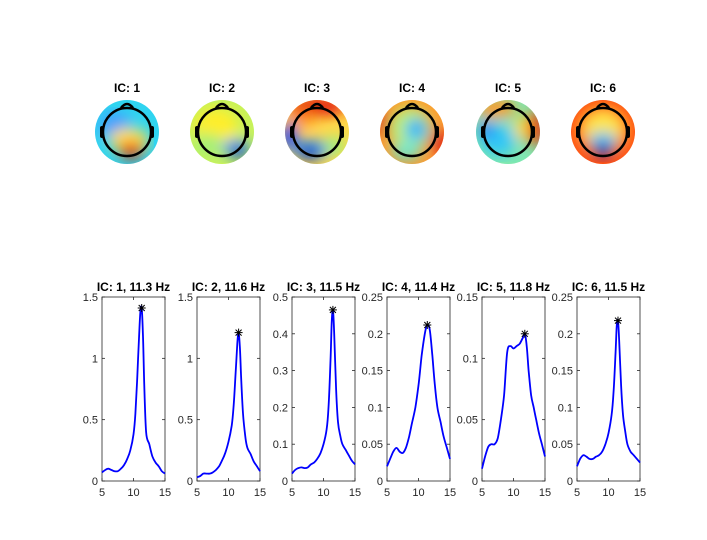 The image size is (707, 540). Describe the element at coordinates (317, 88) in the screenshot. I see `topomap-title-3: IC: 3` at that location.